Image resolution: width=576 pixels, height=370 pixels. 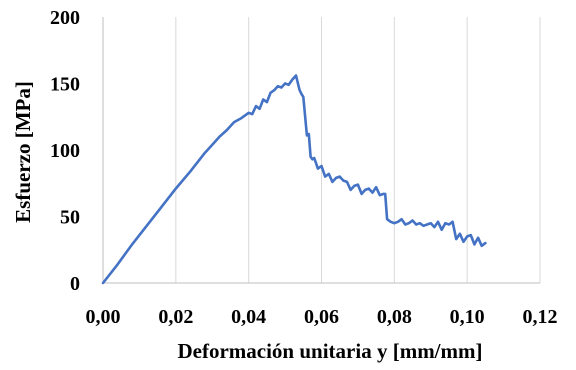 What do you see at coordinates (329, 351) in the screenshot?
I see `x-axis-title: Deformación unitaria y [mm/mm]` at bounding box center [329, 351].